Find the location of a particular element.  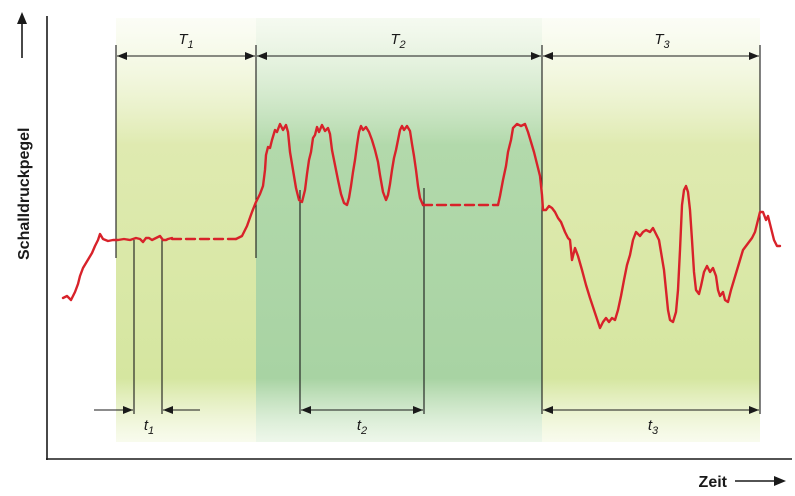

y-axis-arrowhead is located at coordinates (22, 18).